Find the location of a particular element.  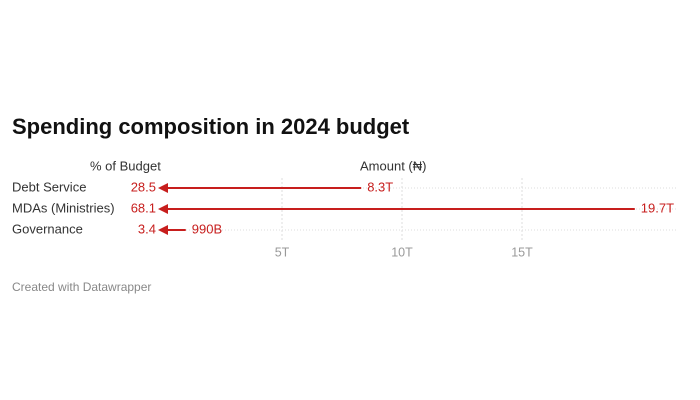

category-label: Debt Service is located at coordinates (49, 186).